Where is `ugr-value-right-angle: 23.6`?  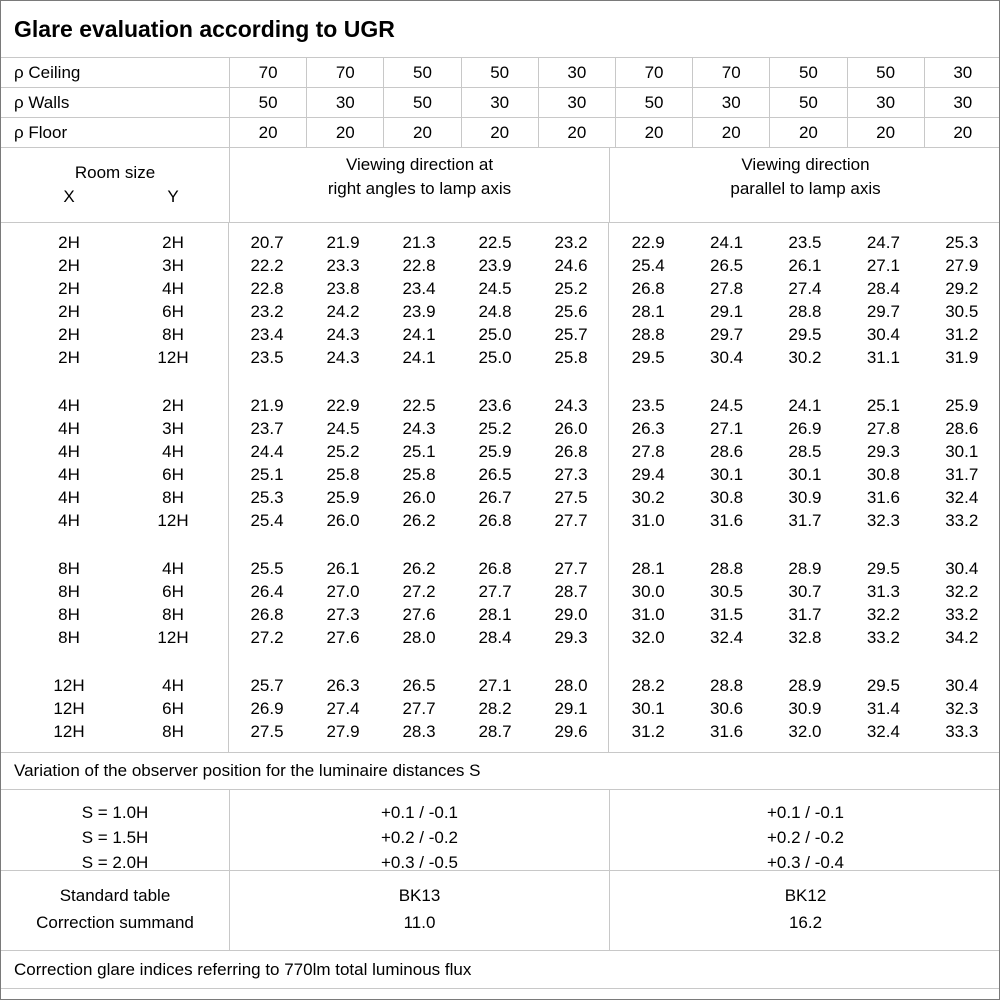
ugr-value-right-angle: 23.6 is located at coordinates (495, 405).